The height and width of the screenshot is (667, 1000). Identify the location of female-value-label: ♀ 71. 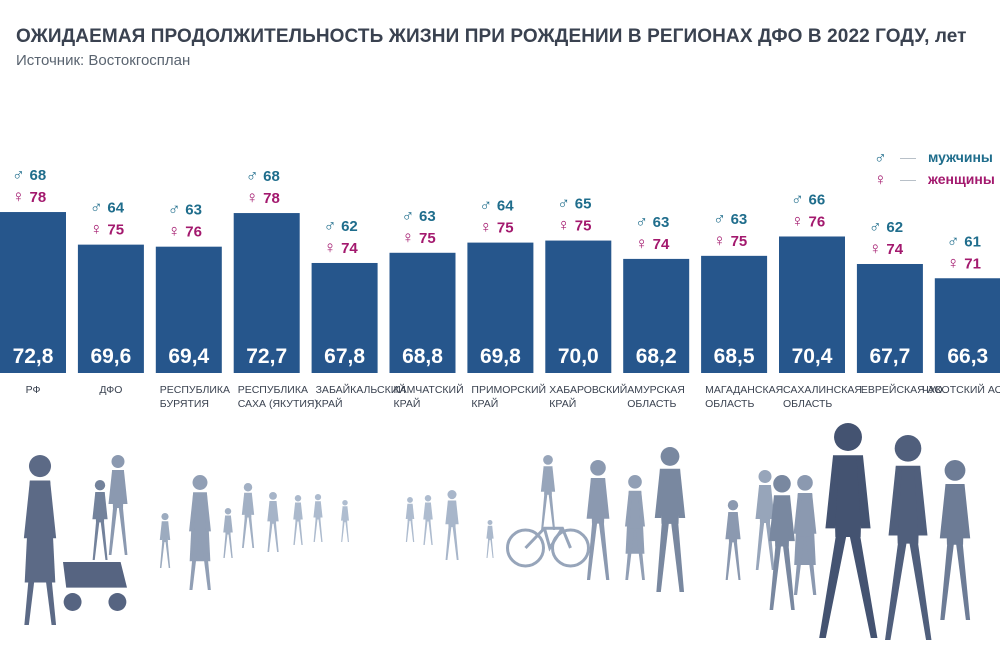
(964, 262).